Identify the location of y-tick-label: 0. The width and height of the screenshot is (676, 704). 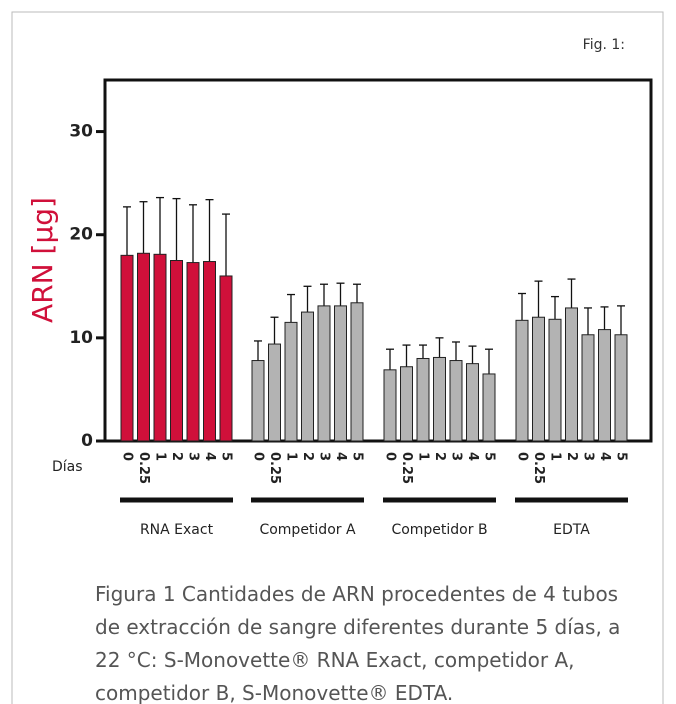
(87, 441).